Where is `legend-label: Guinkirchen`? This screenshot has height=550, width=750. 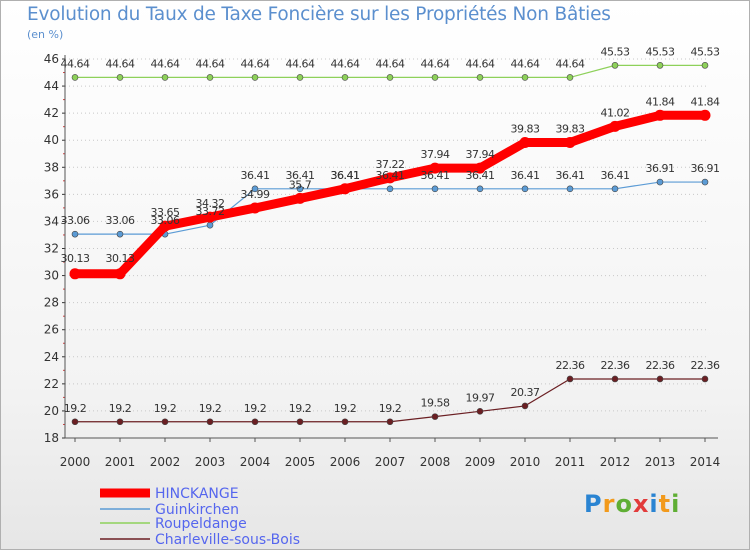 legend-label: Guinkirchen is located at coordinates (197, 510).